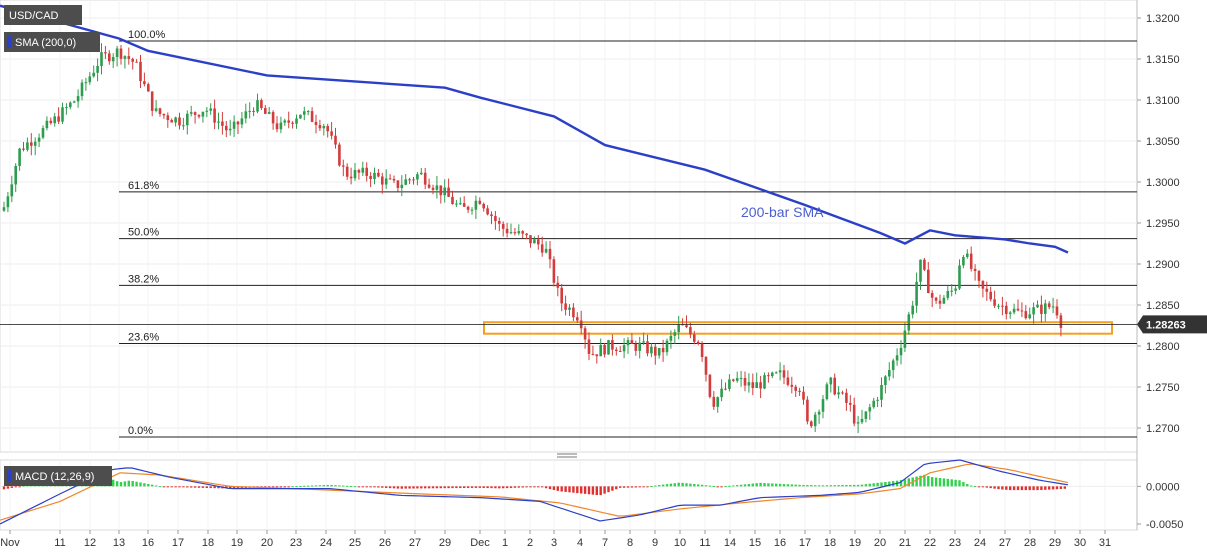 The width and height of the screenshot is (1207, 560). Describe the element at coordinates (58, 476) in the screenshot. I see `macd-badge: MACD (12,26,9)` at that location.